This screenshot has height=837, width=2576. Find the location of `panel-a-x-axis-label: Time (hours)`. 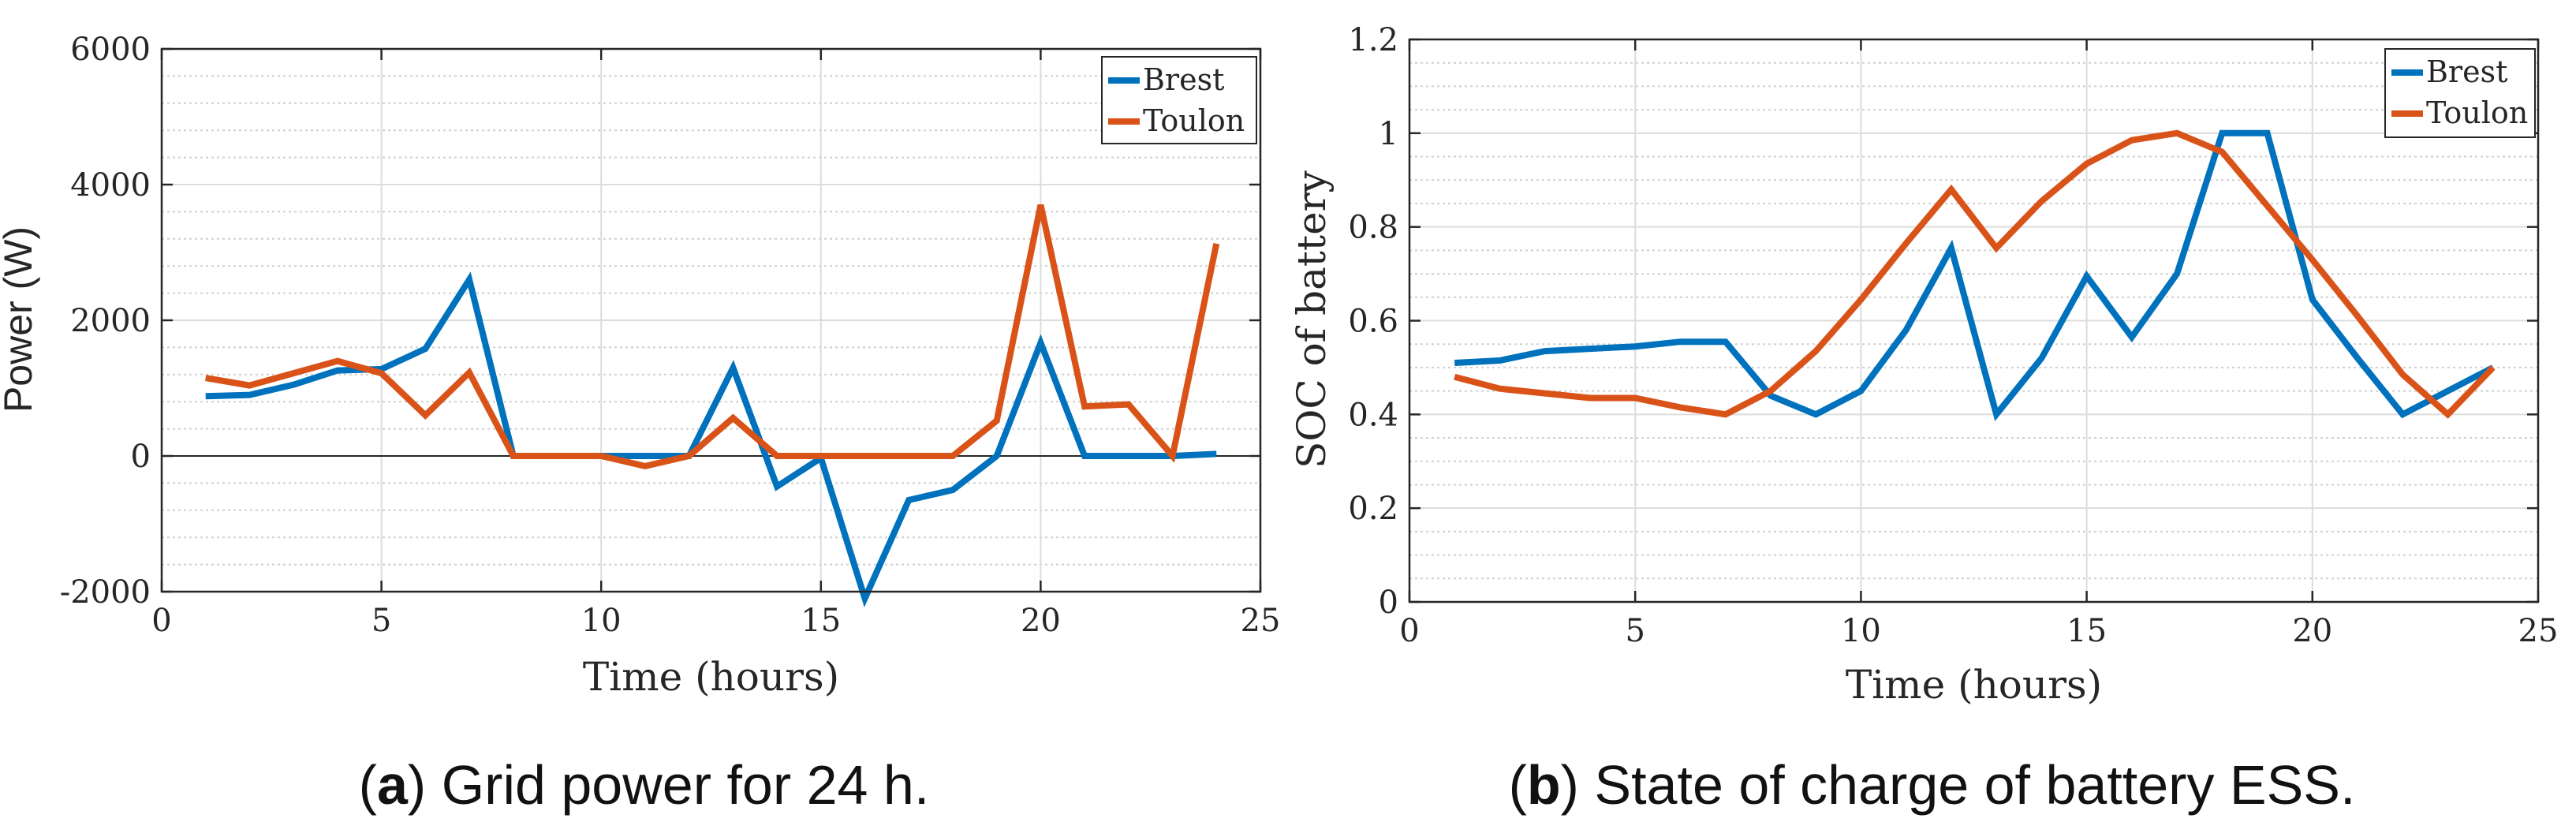

panel-a-x-axis-label: Time (hours) is located at coordinates (711, 677).